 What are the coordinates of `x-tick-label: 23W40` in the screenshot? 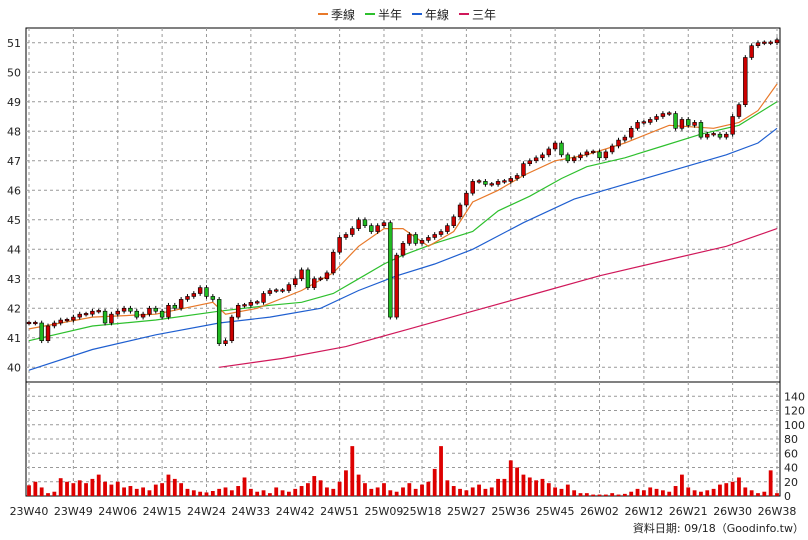 It's located at (29, 511).